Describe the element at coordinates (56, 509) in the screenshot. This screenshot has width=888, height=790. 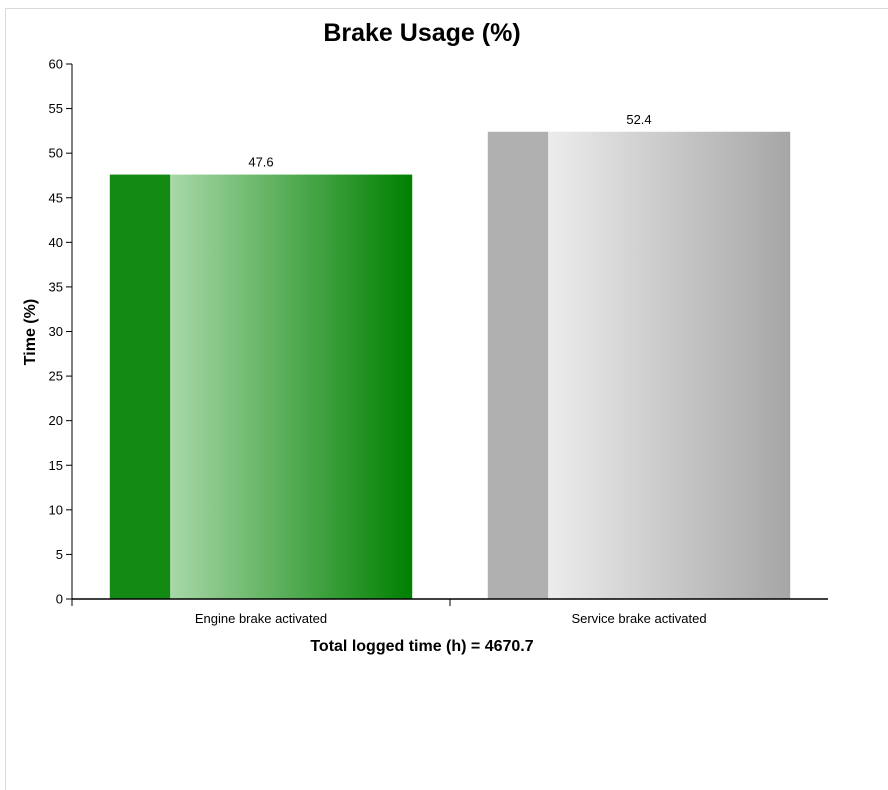
I see `y-tick-label: 10` at that location.